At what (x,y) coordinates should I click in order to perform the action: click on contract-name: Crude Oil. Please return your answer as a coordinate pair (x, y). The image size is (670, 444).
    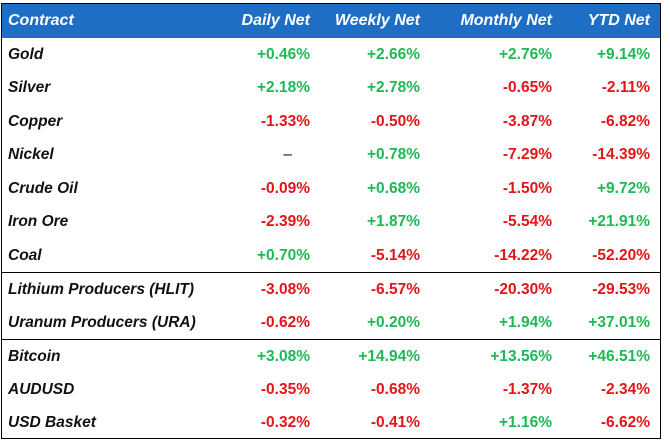
    Looking at the image, I should click on (43, 188).